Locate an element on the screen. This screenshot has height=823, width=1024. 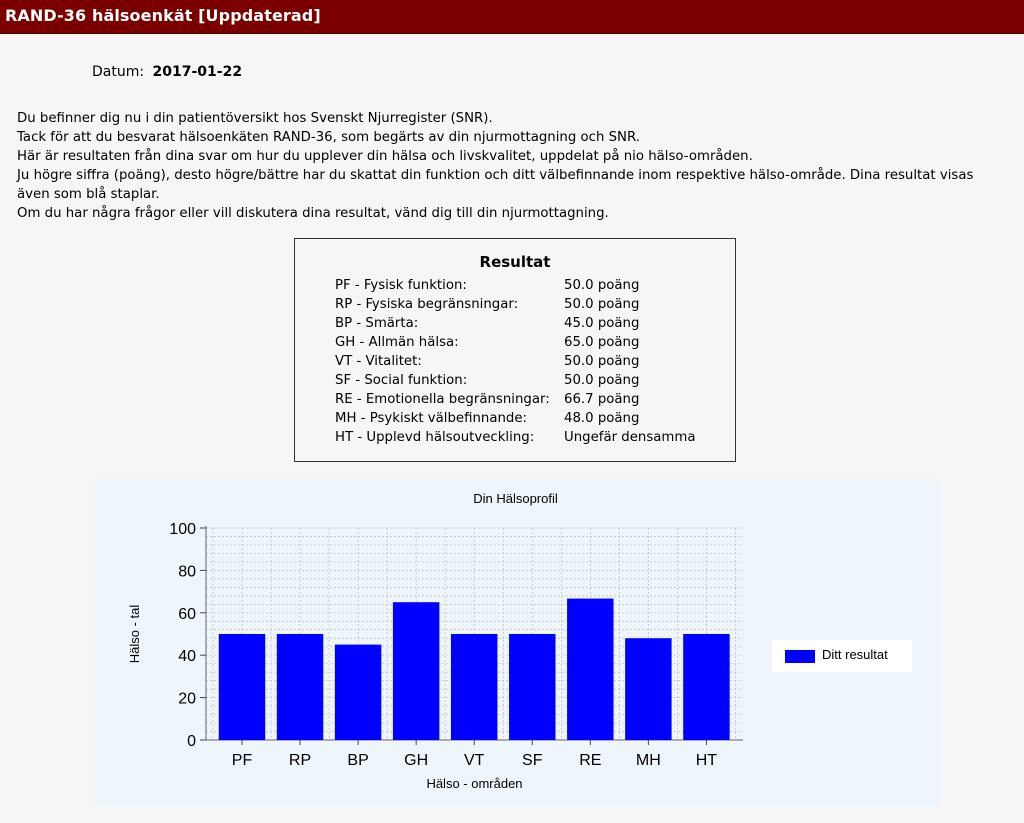
result-value: Ungefär densamma is located at coordinates (630, 437).